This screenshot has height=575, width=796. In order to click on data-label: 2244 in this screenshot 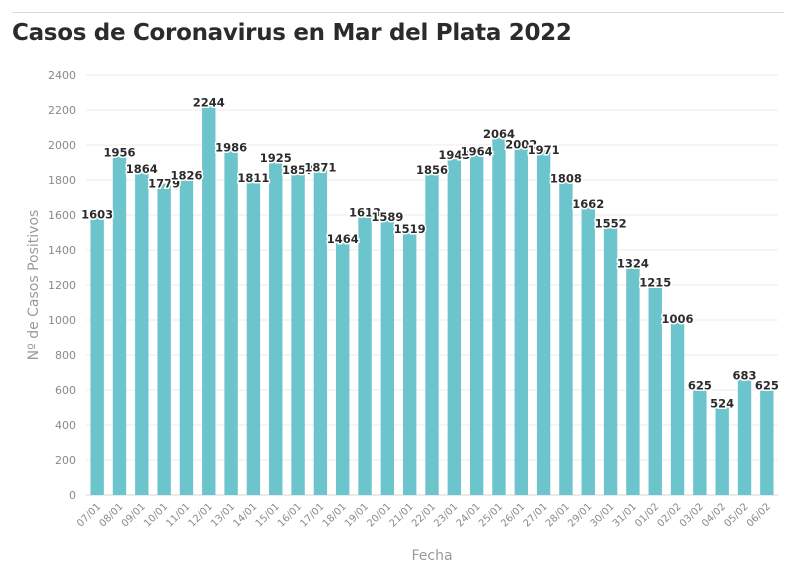, I will do `click(209, 102)`.